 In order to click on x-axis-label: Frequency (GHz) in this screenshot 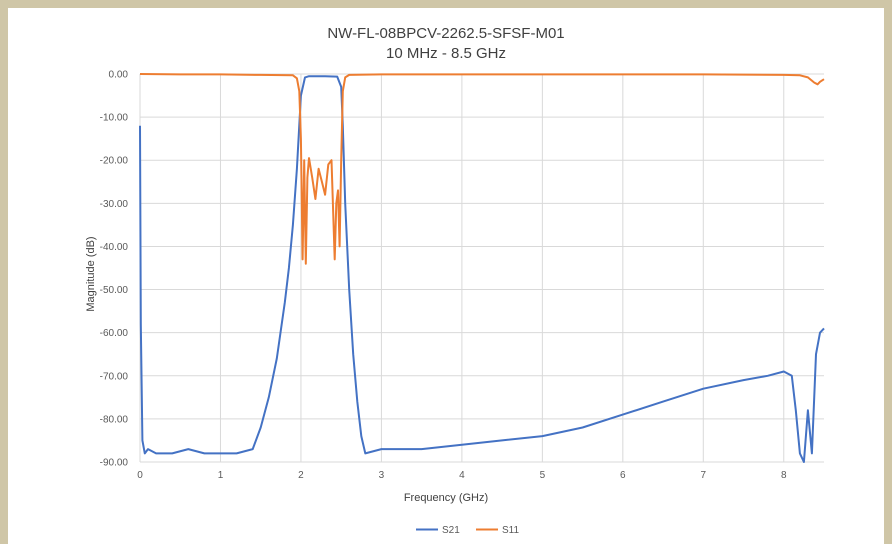, I will do `click(446, 498)`.